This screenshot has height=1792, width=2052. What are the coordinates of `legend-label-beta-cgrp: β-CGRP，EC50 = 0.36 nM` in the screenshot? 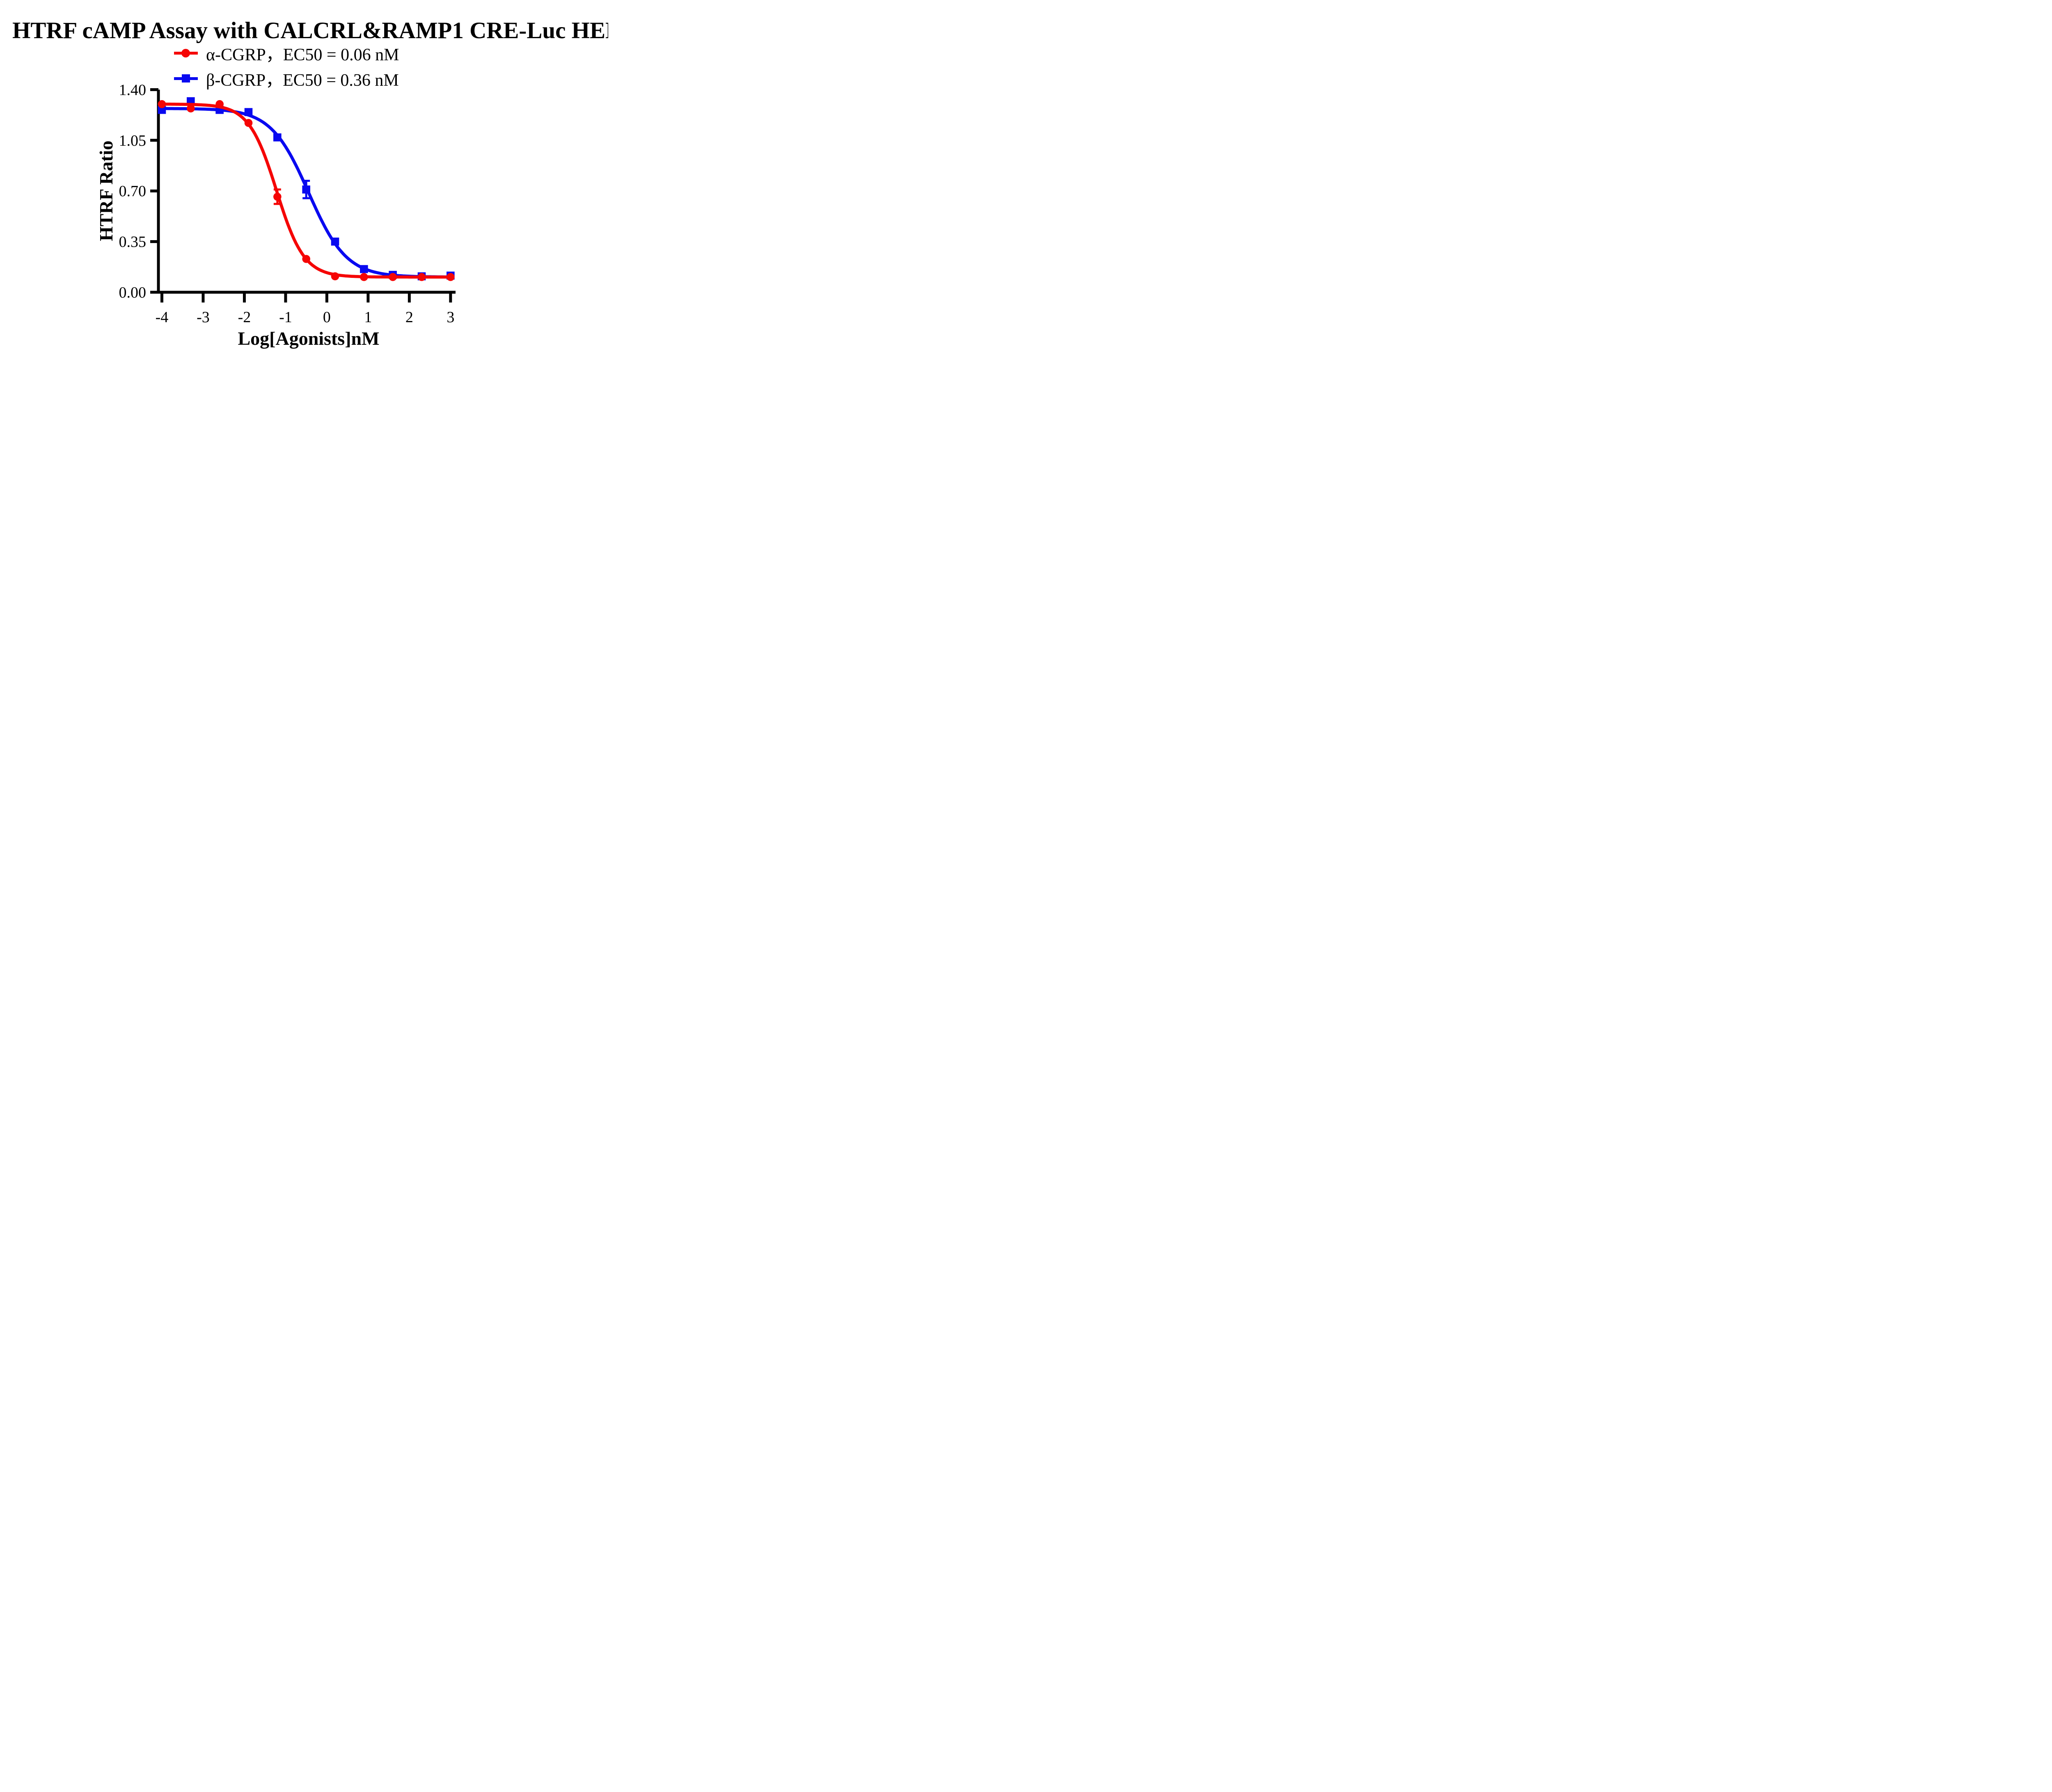 It's located at (302, 80).